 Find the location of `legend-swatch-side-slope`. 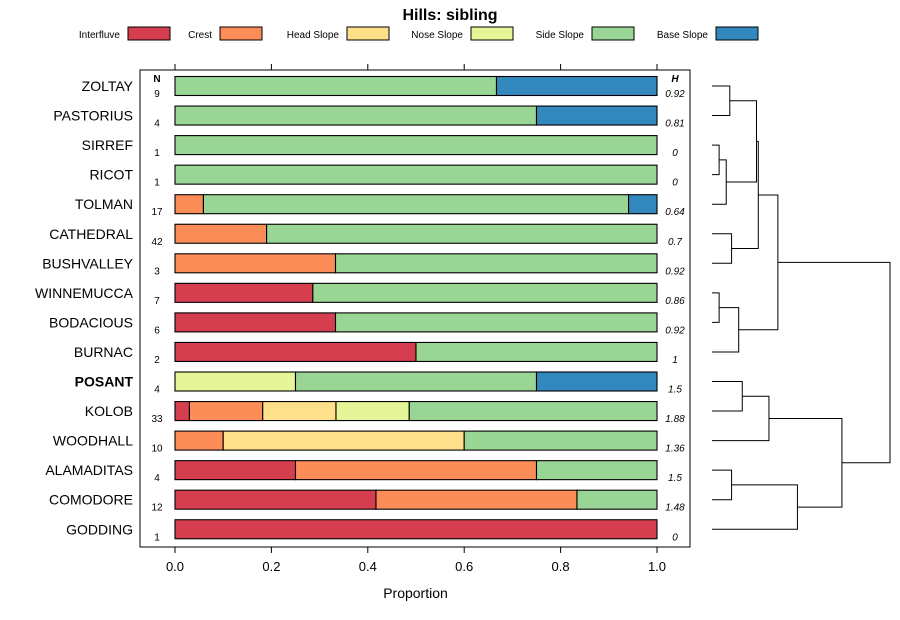

legend-swatch-side-slope is located at coordinates (613, 33).